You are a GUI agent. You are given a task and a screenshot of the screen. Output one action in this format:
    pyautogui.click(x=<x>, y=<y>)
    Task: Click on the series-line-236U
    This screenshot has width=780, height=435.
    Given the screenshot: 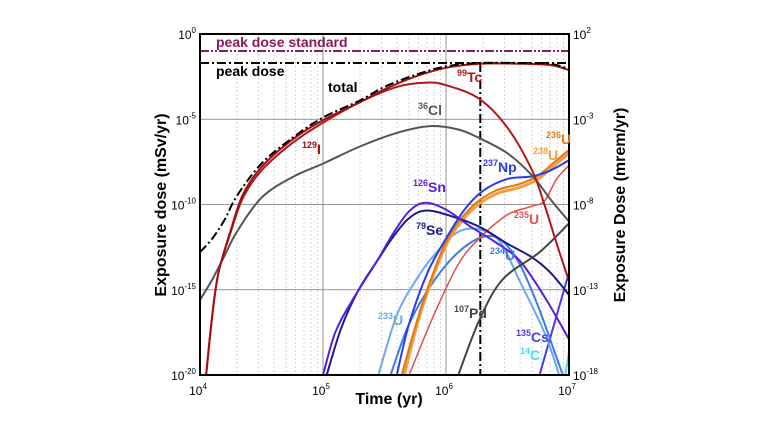 What is the action you would take?
    pyautogui.click(x=484, y=262)
    